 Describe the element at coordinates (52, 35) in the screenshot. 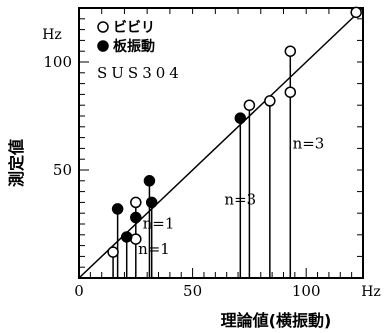

I see `y-unit-label: Hz` at that location.